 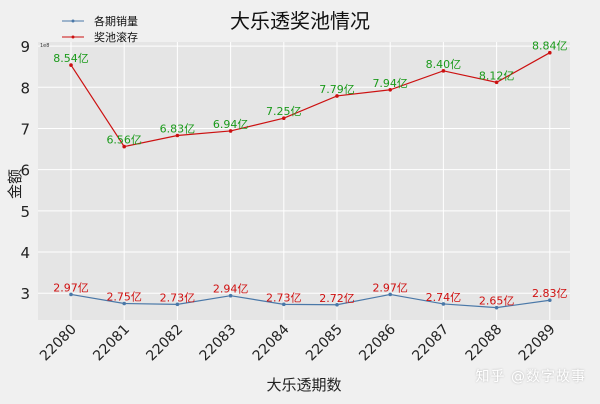 I want to click on legend-label-sales: 各期销量, so click(x=116, y=21).